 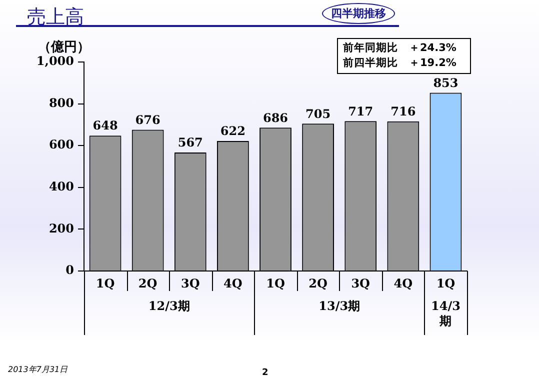 What do you see at coordinates (105, 125) in the screenshot?
I see `data-label: 648` at bounding box center [105, 125].